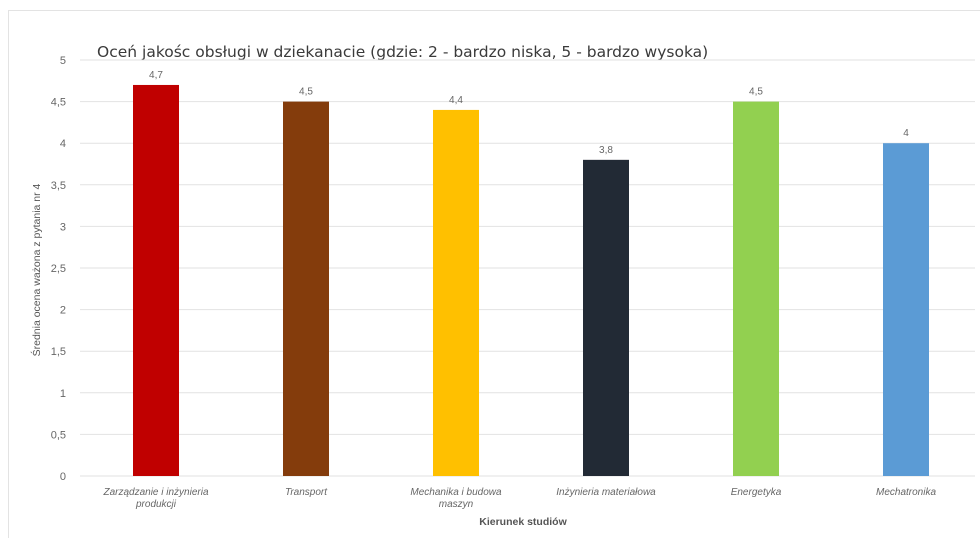 The width and height of the screenshot is (980, 540). What do you see at coordinates (523, 522) in the screenshot?
I see `x-axis-label: Kierunek studiów` at bounding box center [523, 522].